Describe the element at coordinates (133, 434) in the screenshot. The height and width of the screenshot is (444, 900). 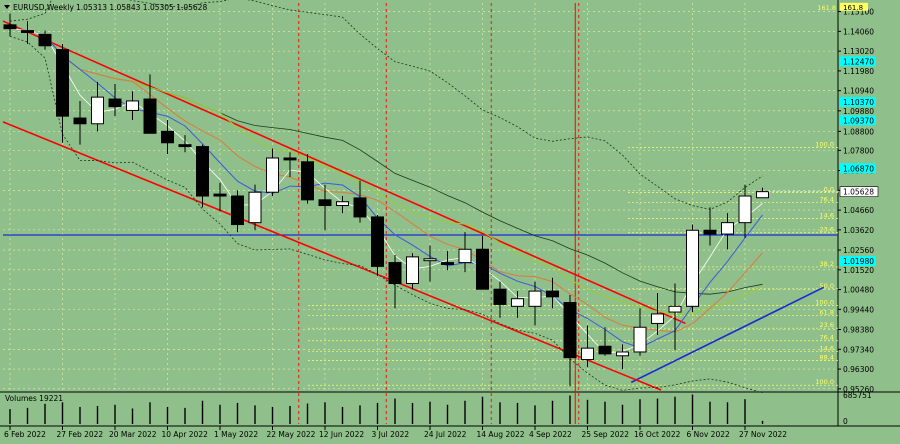
I see `time-axis-label: 20 Mar 2022` at that location.